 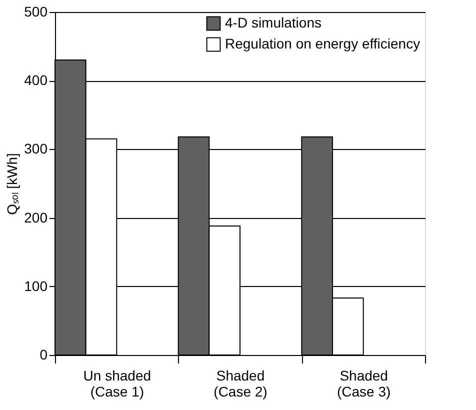 What do you see at coordinates (36, 80) in the screenshot?
I see `y-tick-label: 400` at bounding box center [36, 80].